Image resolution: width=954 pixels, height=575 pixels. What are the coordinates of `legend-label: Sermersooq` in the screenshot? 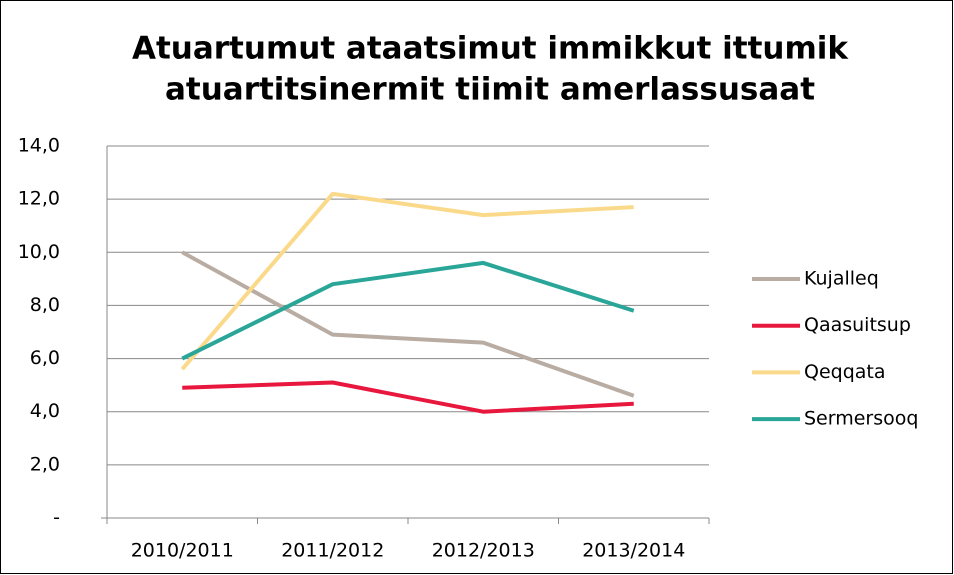 It's located at (861, 419).